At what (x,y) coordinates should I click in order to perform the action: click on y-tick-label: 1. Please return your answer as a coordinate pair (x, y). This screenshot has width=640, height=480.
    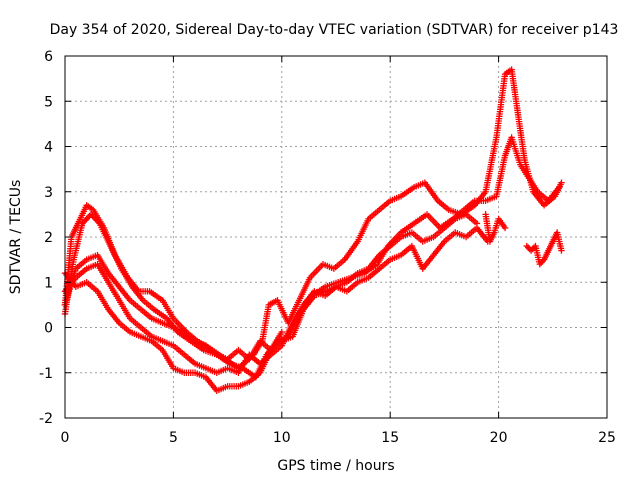
    Looking at the image, I should click on (48, 283).